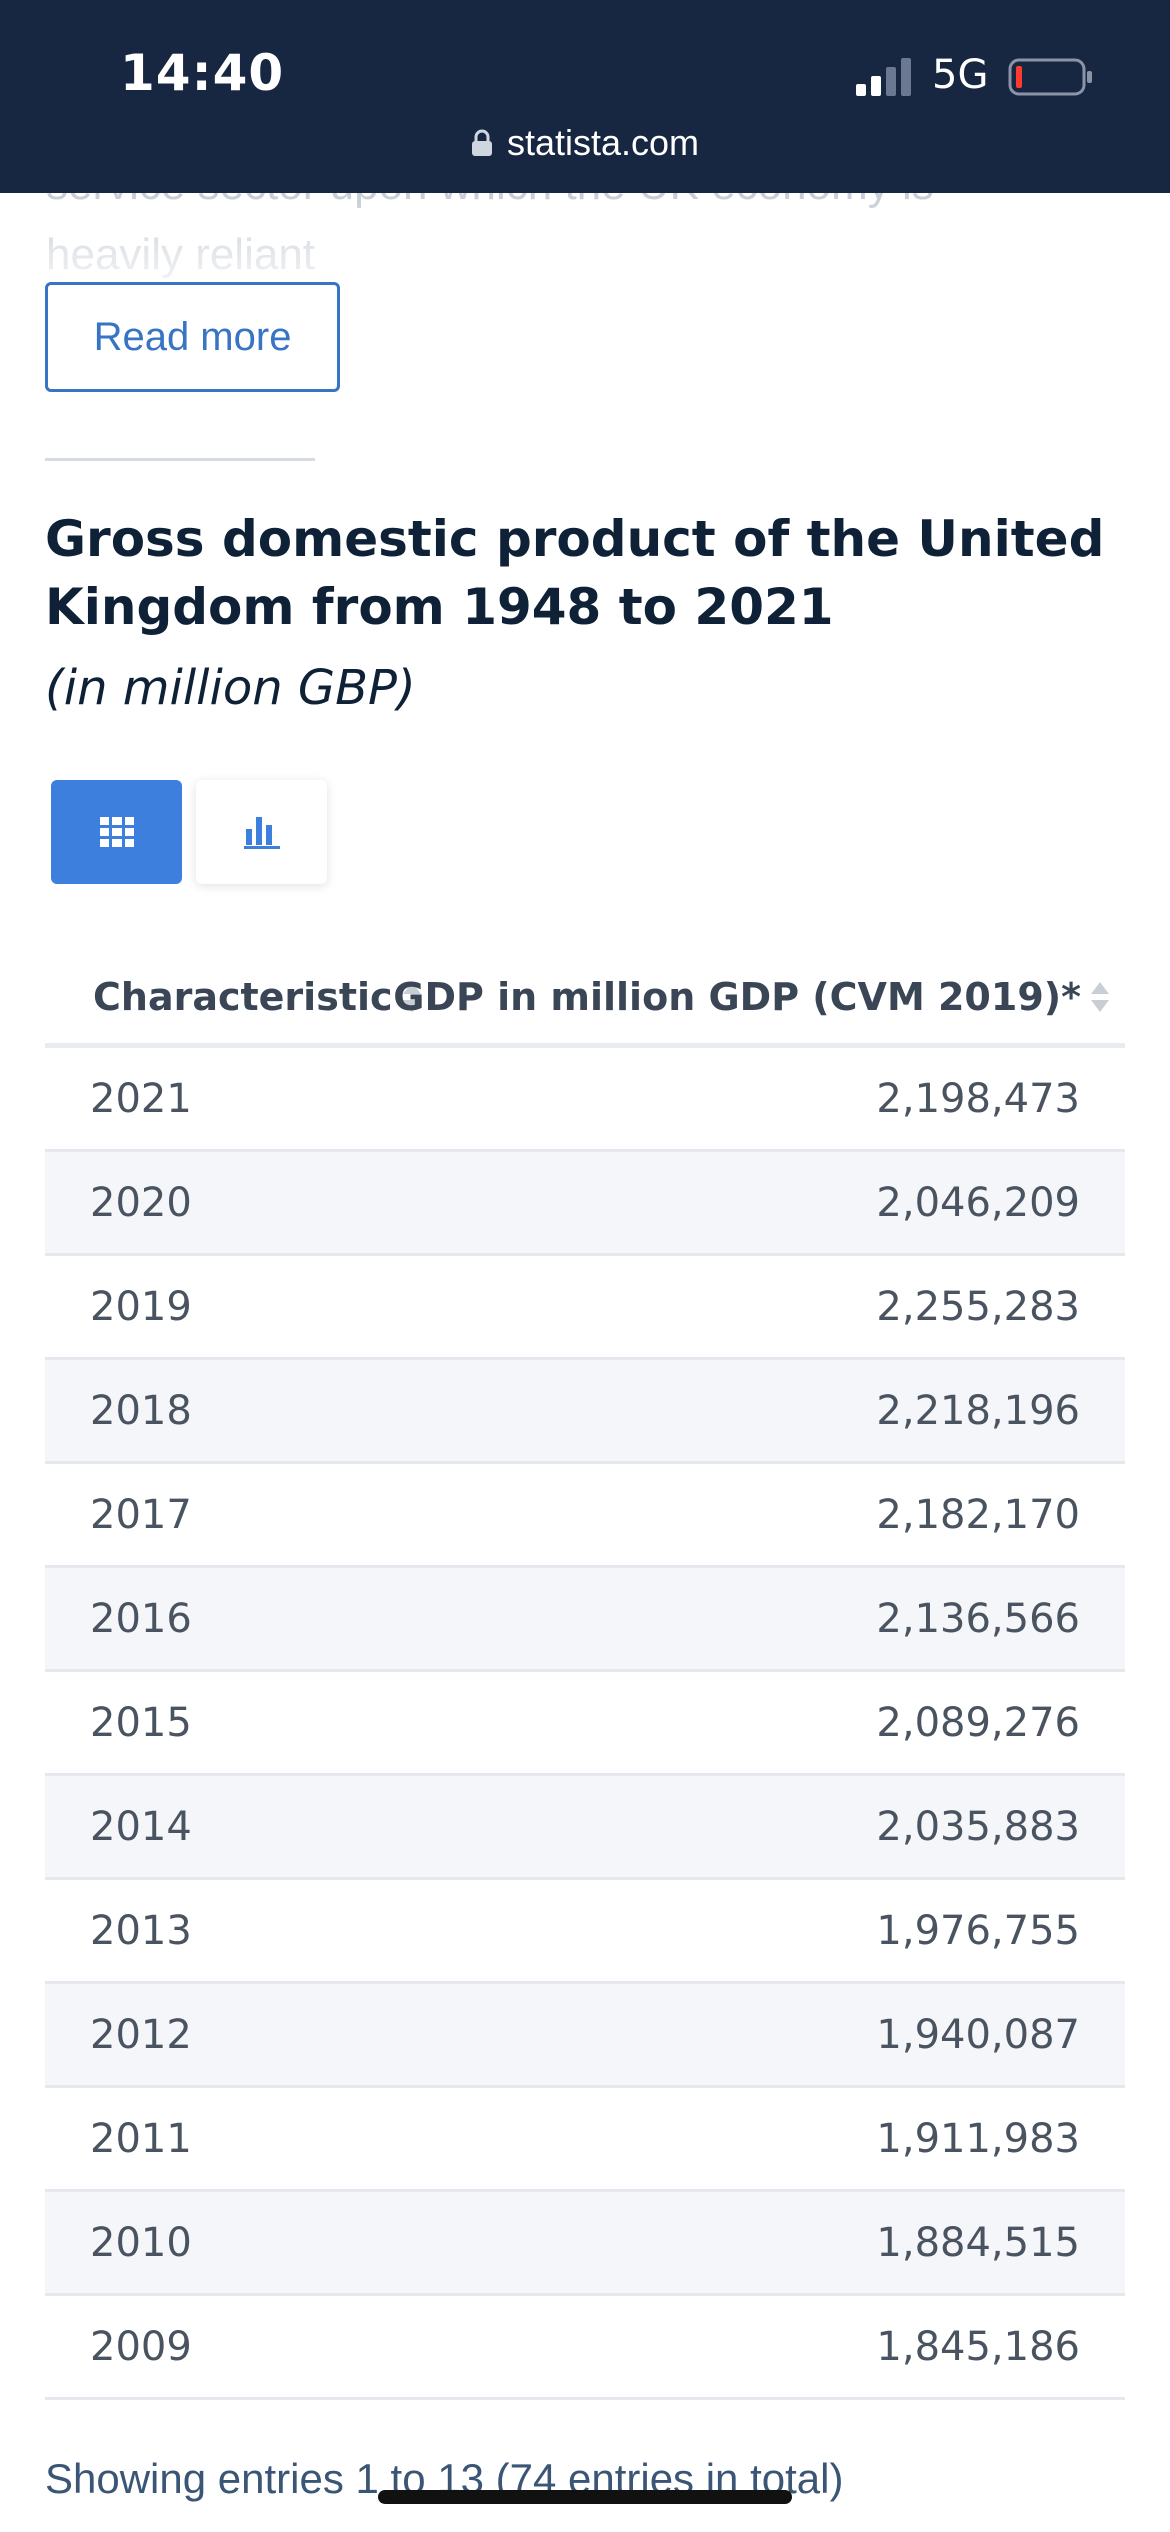 The image size is (1170, 2532). Describe the element at coordinates (978, 1722) in the screenshot. I see `value-cell: 2,089,276` at that location.